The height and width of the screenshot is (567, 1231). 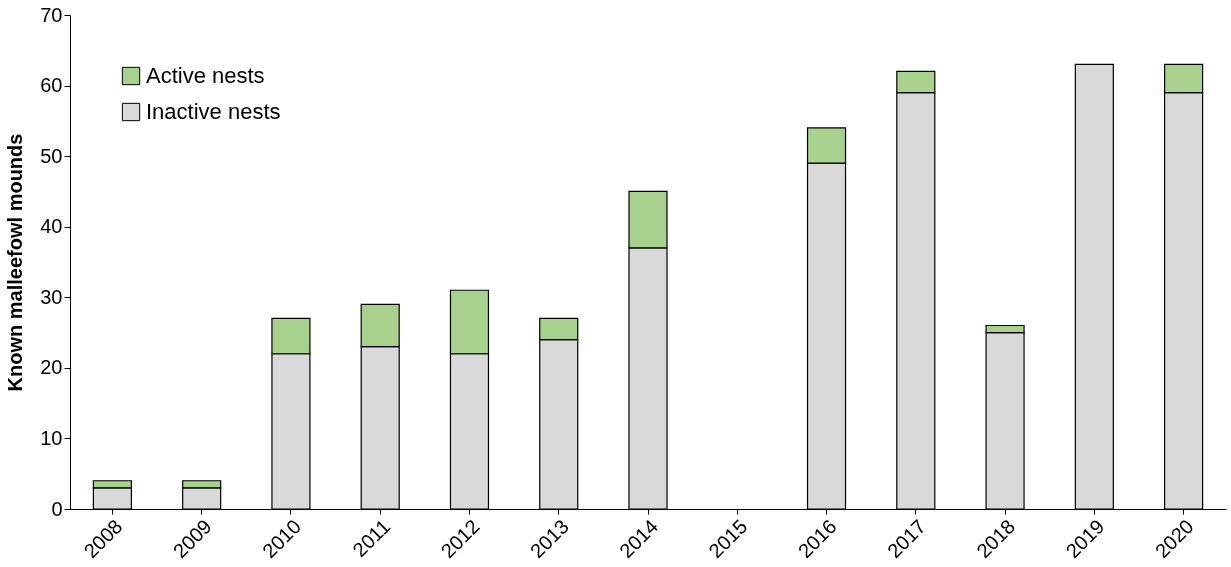 What do you see at coordinates (51, 85) in the screenshot?
I see `y-tick-label: 60` at bounding box center [51, 85].